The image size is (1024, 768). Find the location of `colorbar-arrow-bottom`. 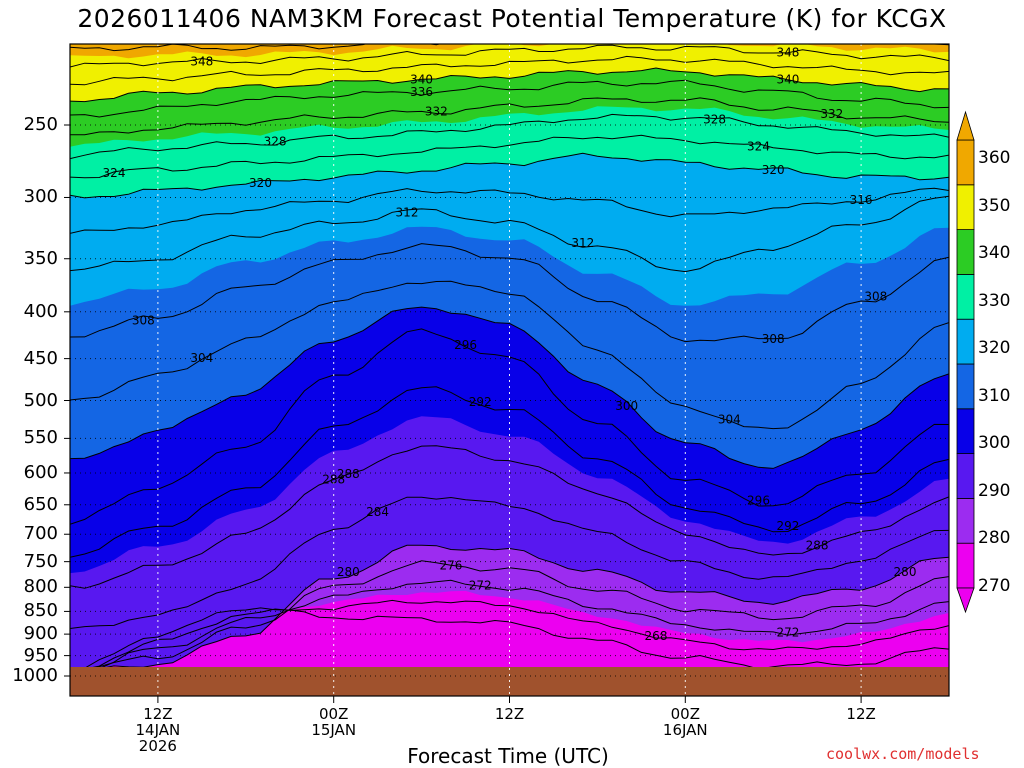

colorbar-arrow-bottom is located at coordinates (965, 600).